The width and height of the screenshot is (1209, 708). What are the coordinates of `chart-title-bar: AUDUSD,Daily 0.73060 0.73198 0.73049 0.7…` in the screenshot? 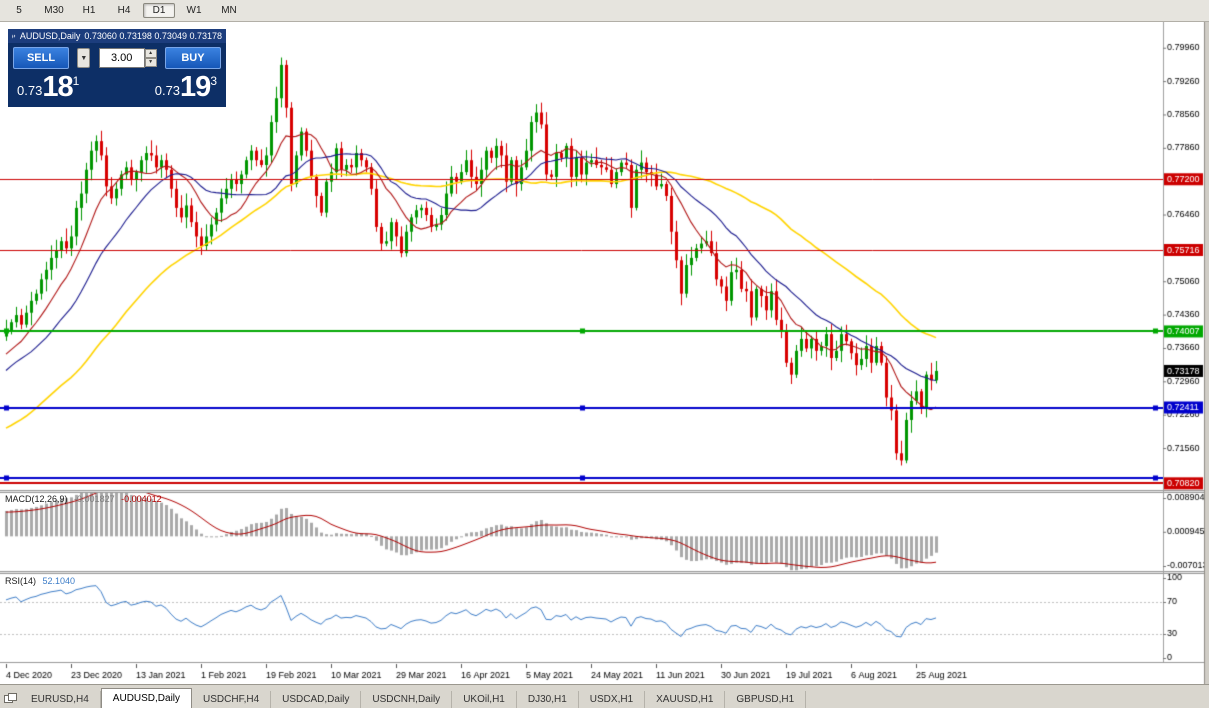 It's located at (117, 36).